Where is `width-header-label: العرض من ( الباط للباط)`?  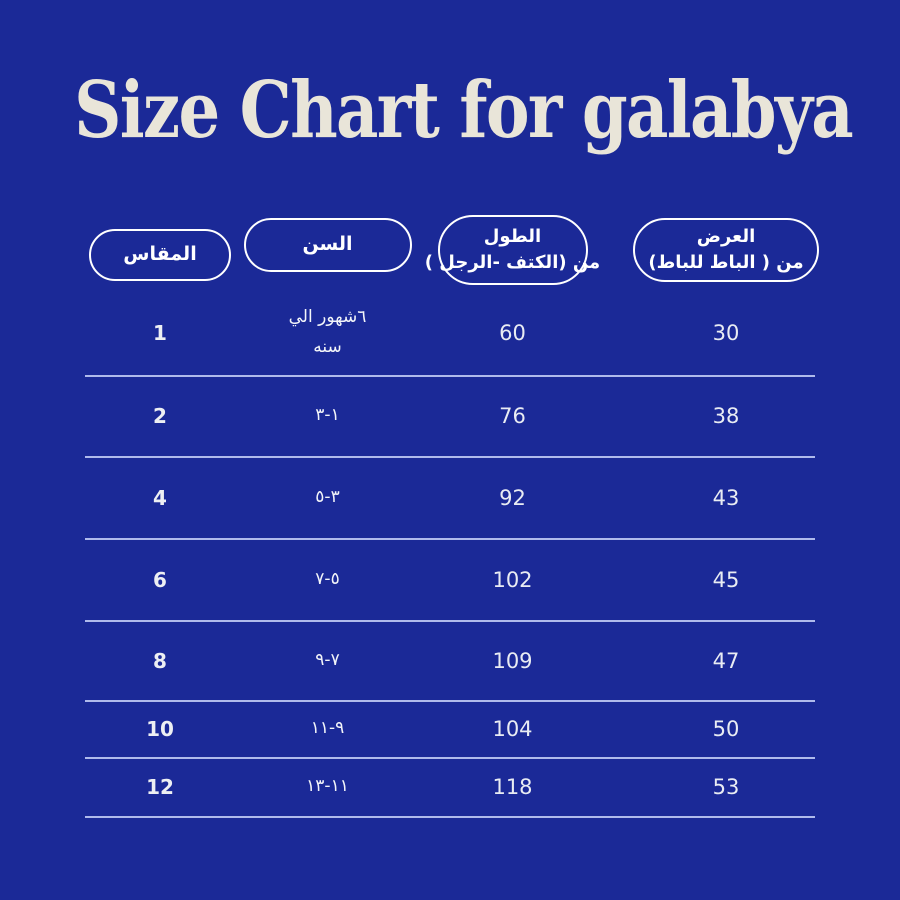 width-header-label: العرض من ( الباط للباط) is located at coordinates (726, 249).